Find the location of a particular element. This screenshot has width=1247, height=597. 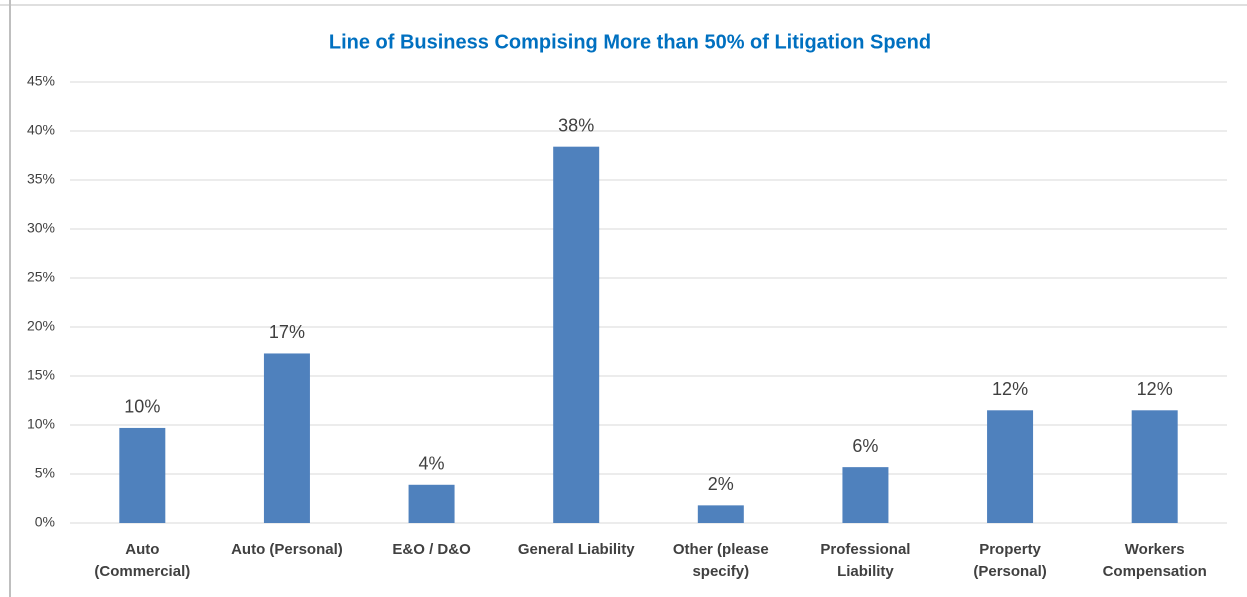

data-label: 38% is located at coordinates (576, 125).